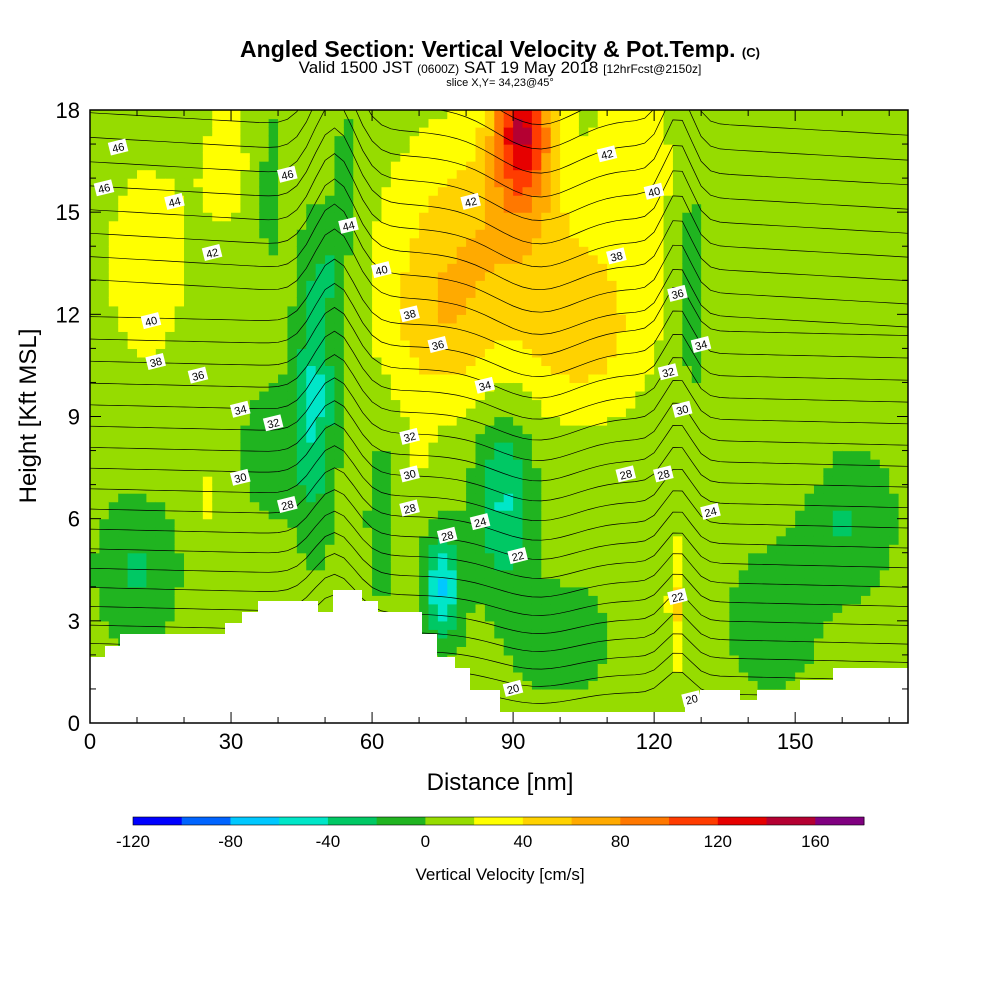 This screenshot has width=1000, height=1000. I want to click on colorbar-label: Vertical Velocity [cm/s], so click(499, 874).